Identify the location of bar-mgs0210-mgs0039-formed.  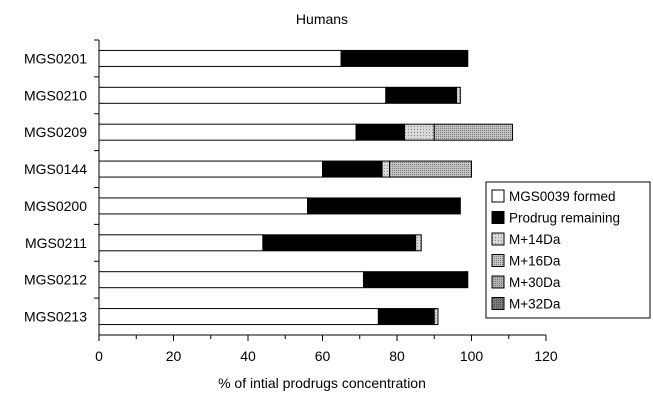
(242, 95).